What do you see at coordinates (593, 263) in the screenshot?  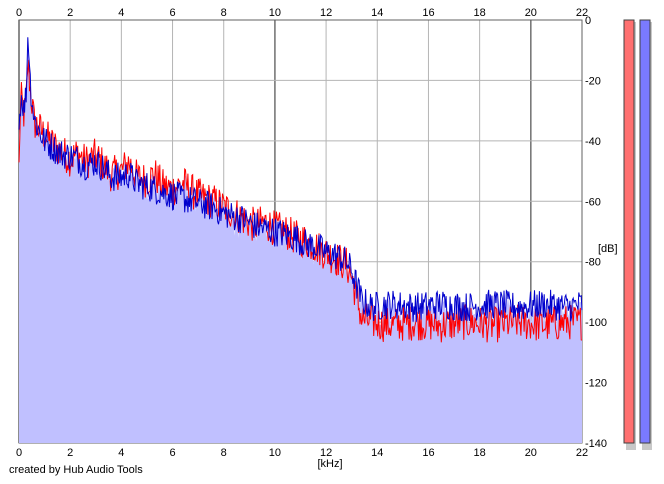 I see `y-tick-label: -80` at bounding box center [593, 263].